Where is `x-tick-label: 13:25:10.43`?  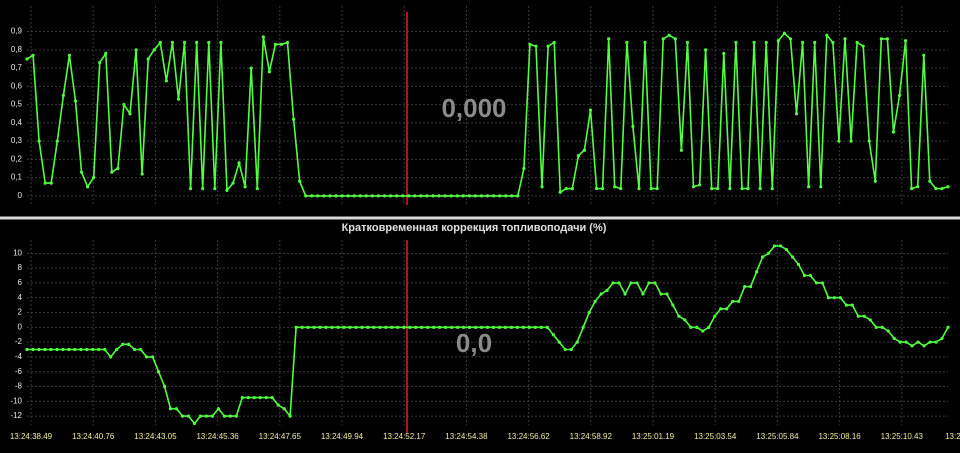
x-tick-label: 13:25:10.43 is located at coordinates (902, 436).